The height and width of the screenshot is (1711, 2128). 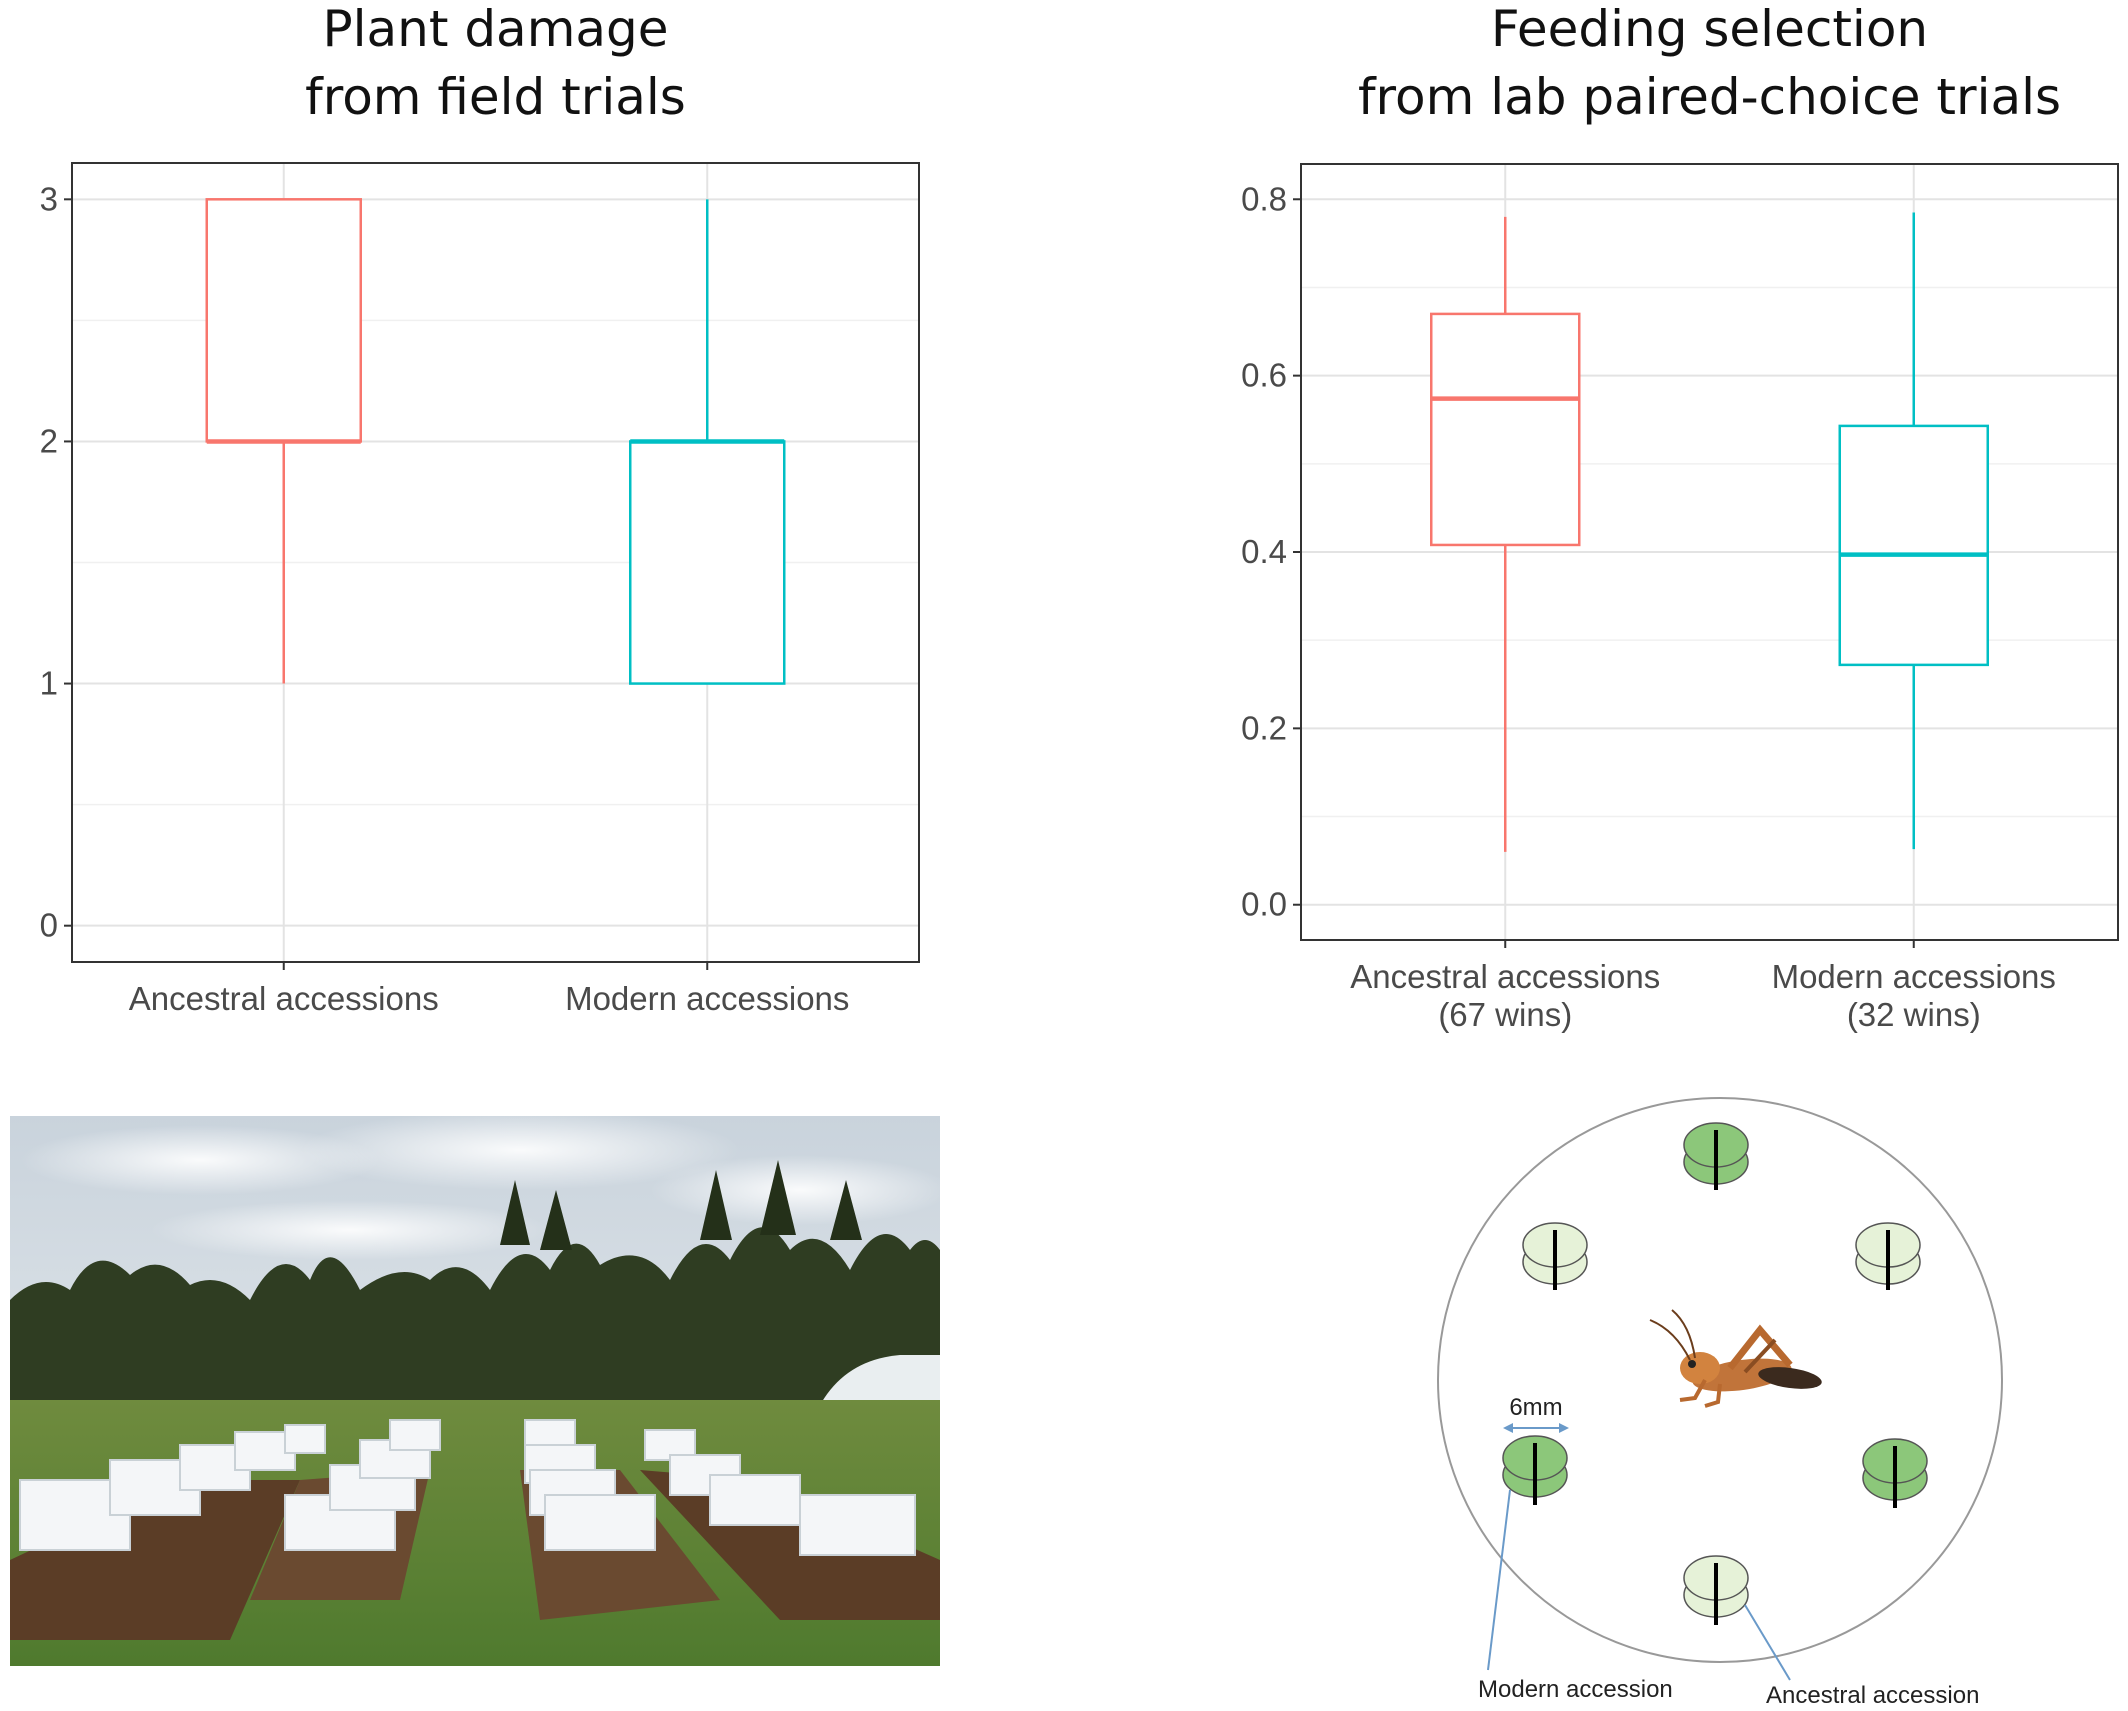 What do you see at coordinates (49, 925) in the screenshot?
I see `y-tick-label: 0` at bounding box center [49, 925].